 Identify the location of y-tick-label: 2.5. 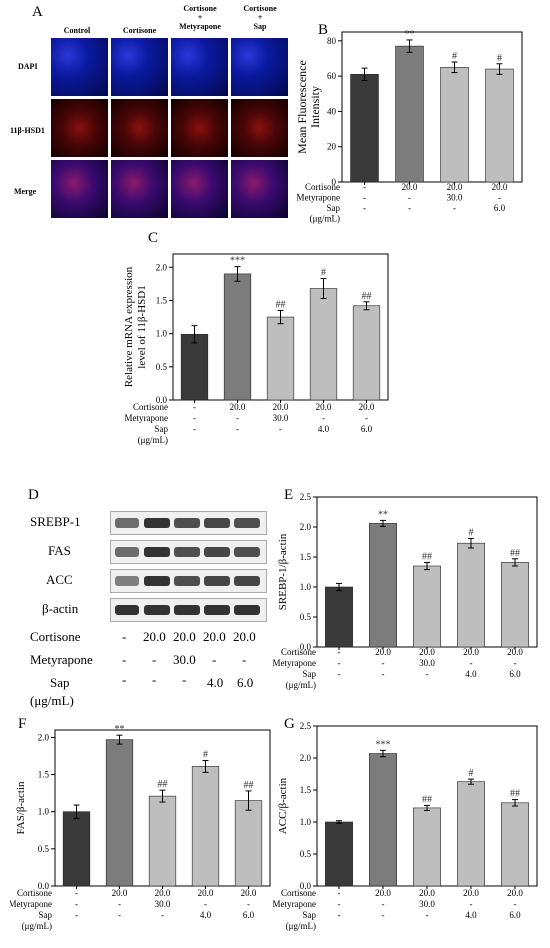
(306, 497).